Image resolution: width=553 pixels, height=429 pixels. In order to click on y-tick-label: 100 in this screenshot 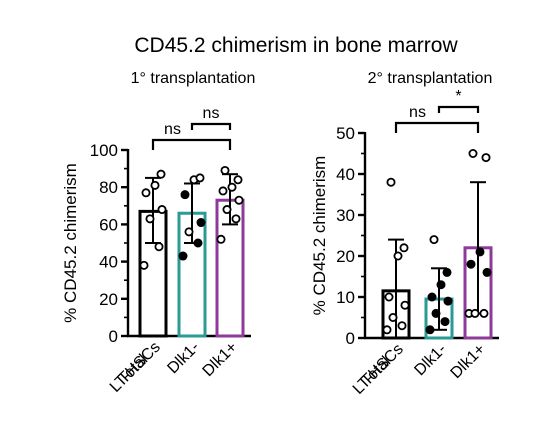, I will do `click(104, 150)`.